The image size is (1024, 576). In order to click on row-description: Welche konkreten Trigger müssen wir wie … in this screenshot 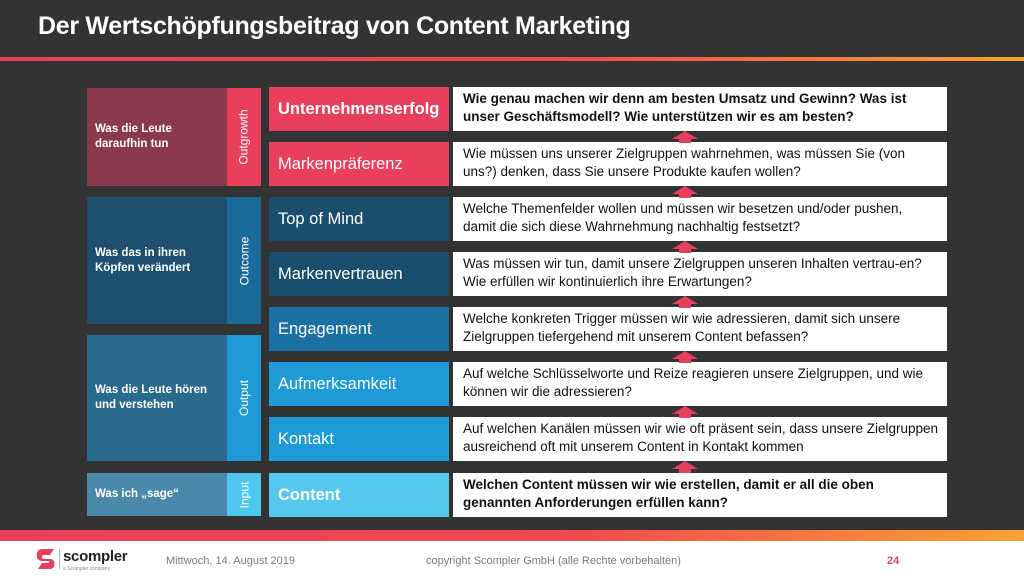, I will do `click(700, 329)`.